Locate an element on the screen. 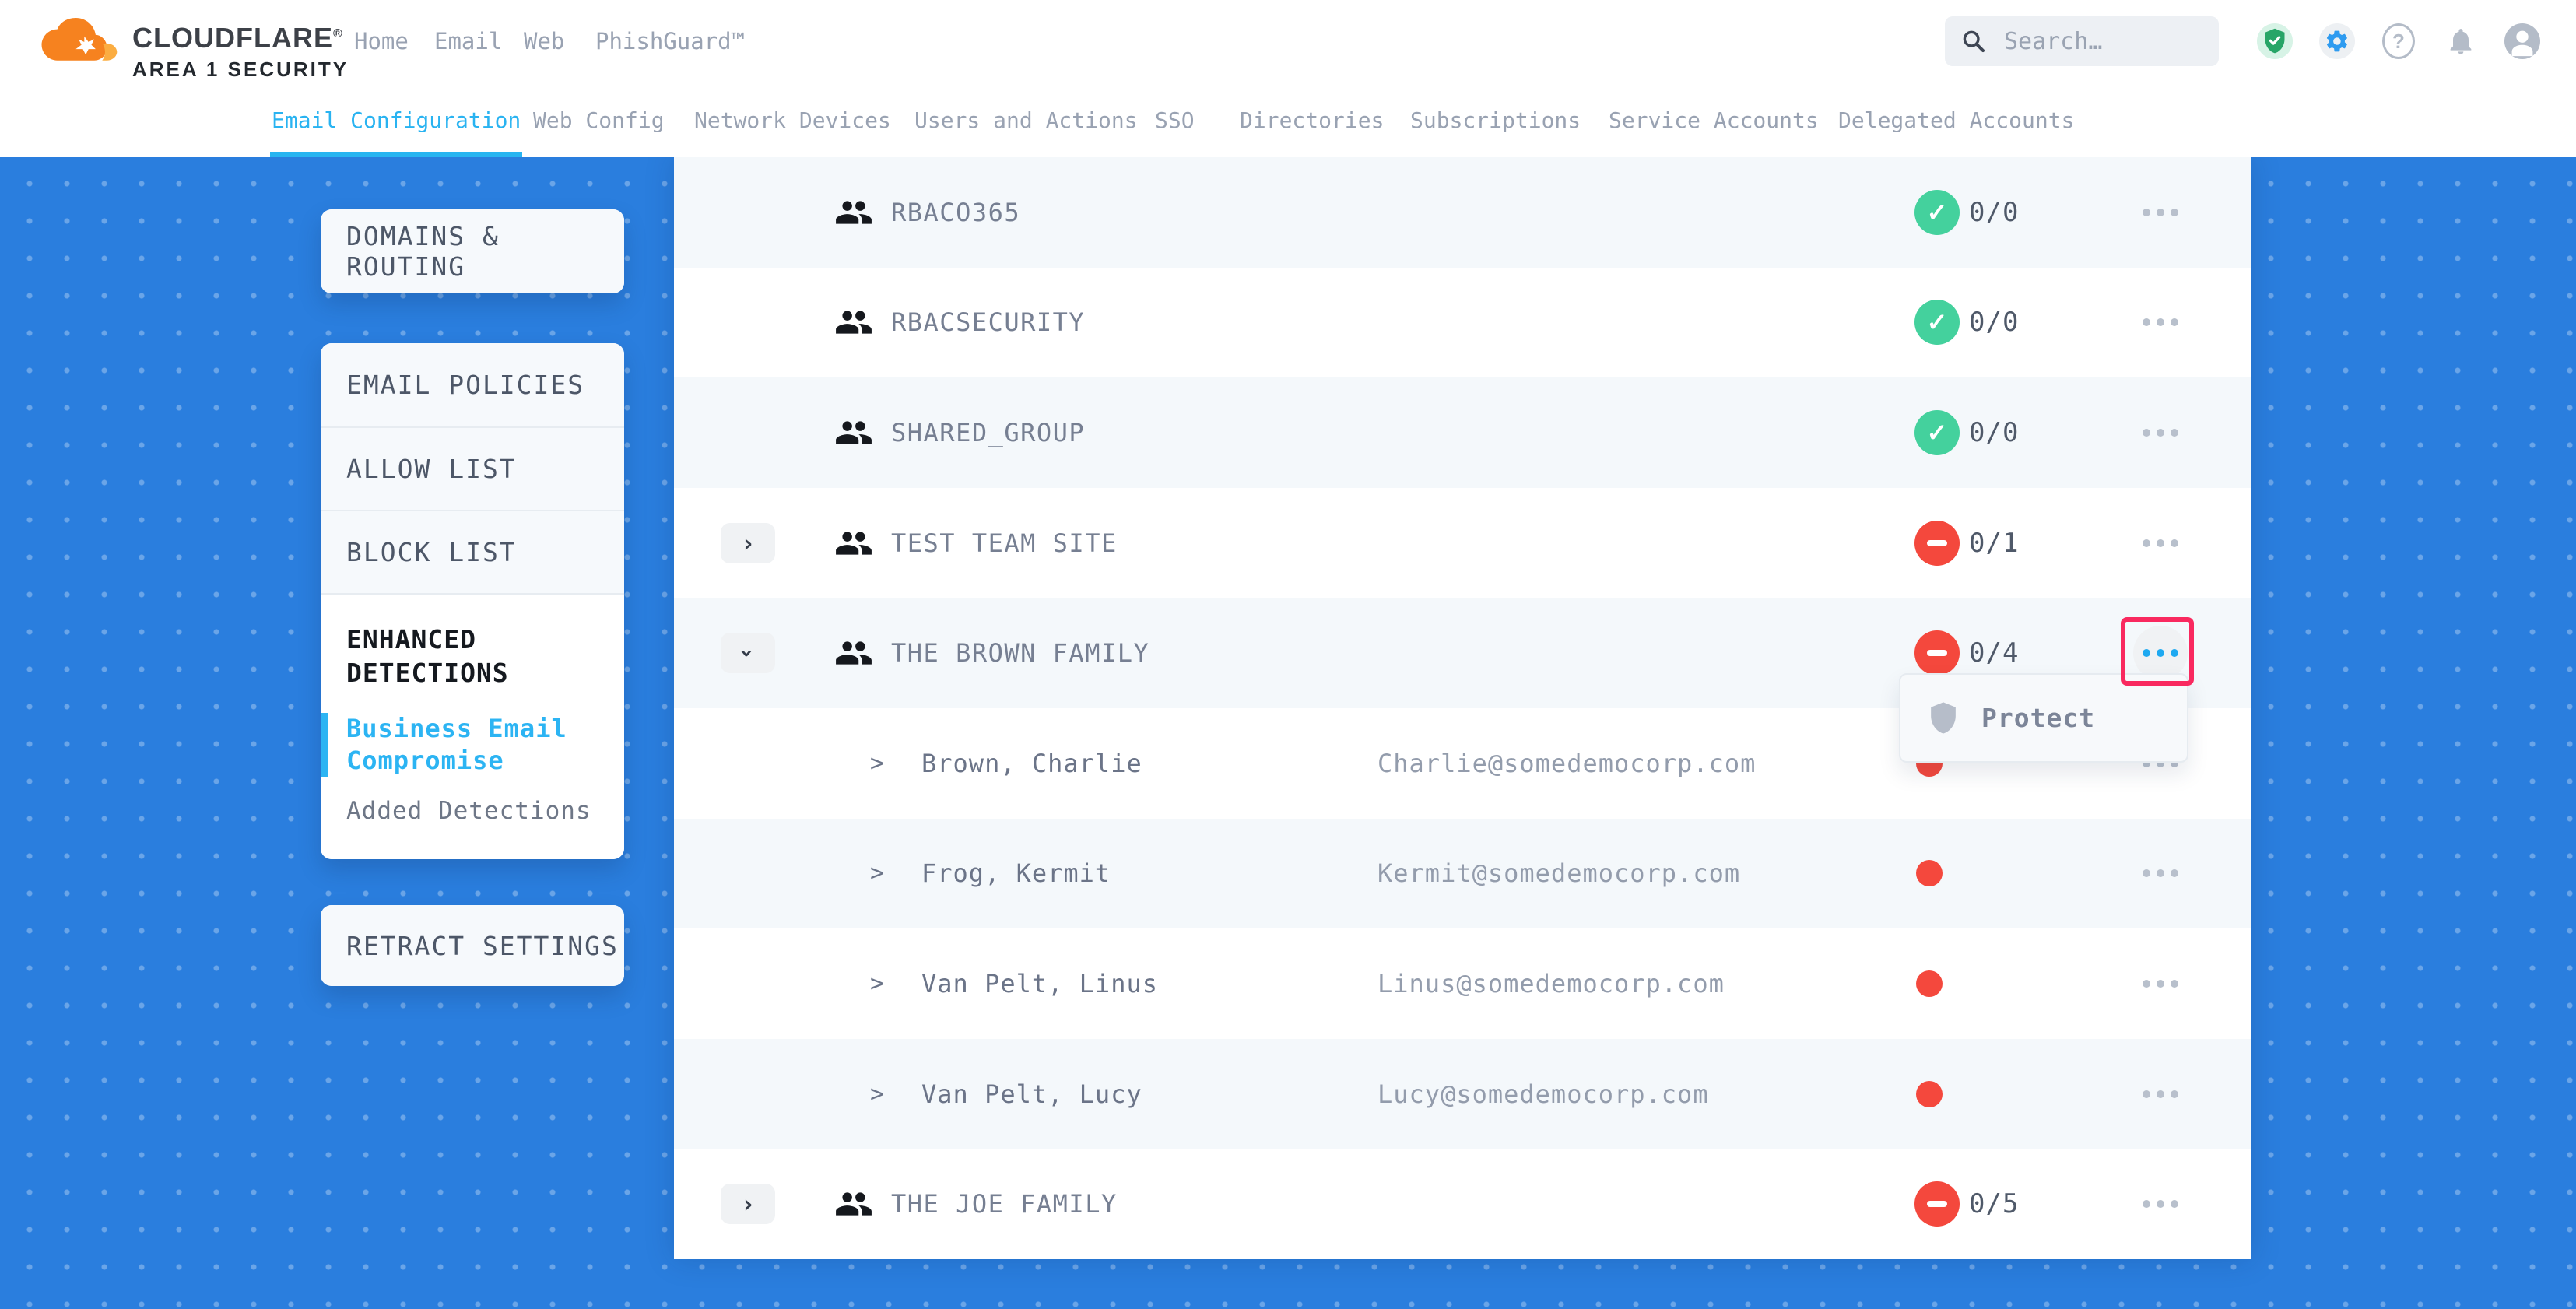 This screenshot has width=2576, height=1309. group-row: › THE JOE FAMILY 0/5 is located at coordinates (1463, 1204).